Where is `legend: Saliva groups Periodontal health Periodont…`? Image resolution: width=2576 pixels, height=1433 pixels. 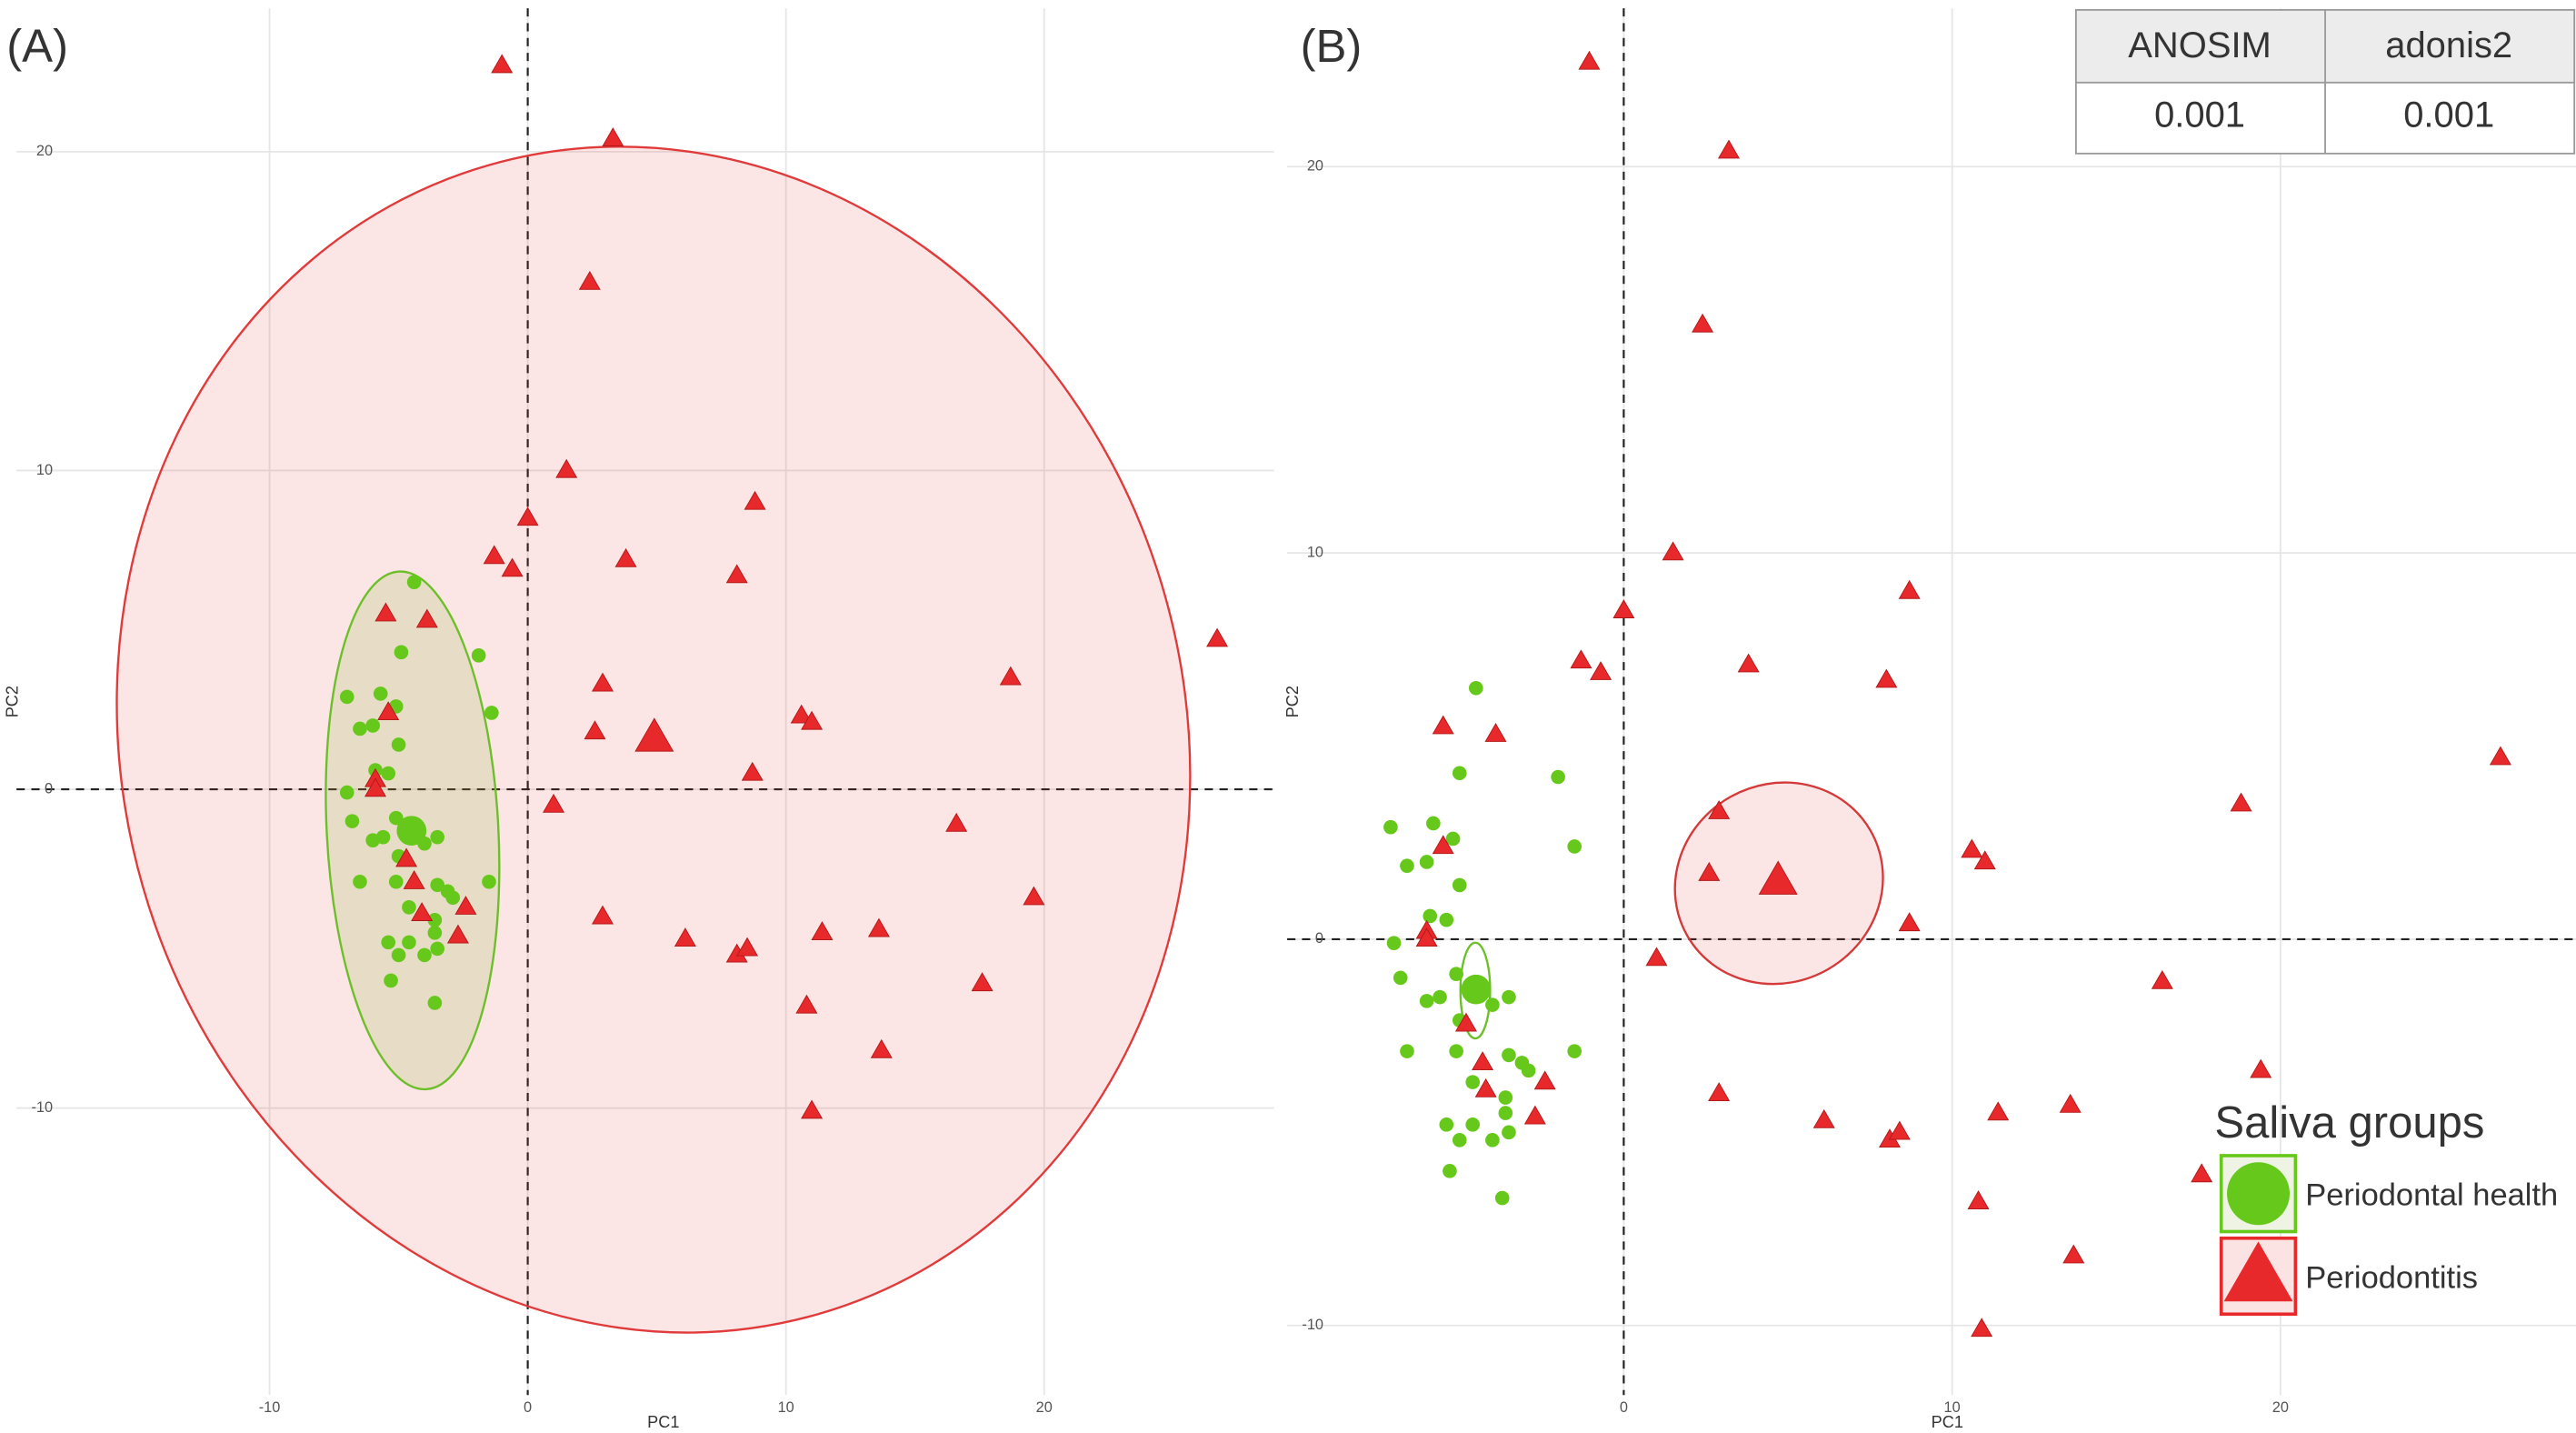
legend: Saliva groups Periodontal health Periodont… is located at coordinates (2386, 1207).